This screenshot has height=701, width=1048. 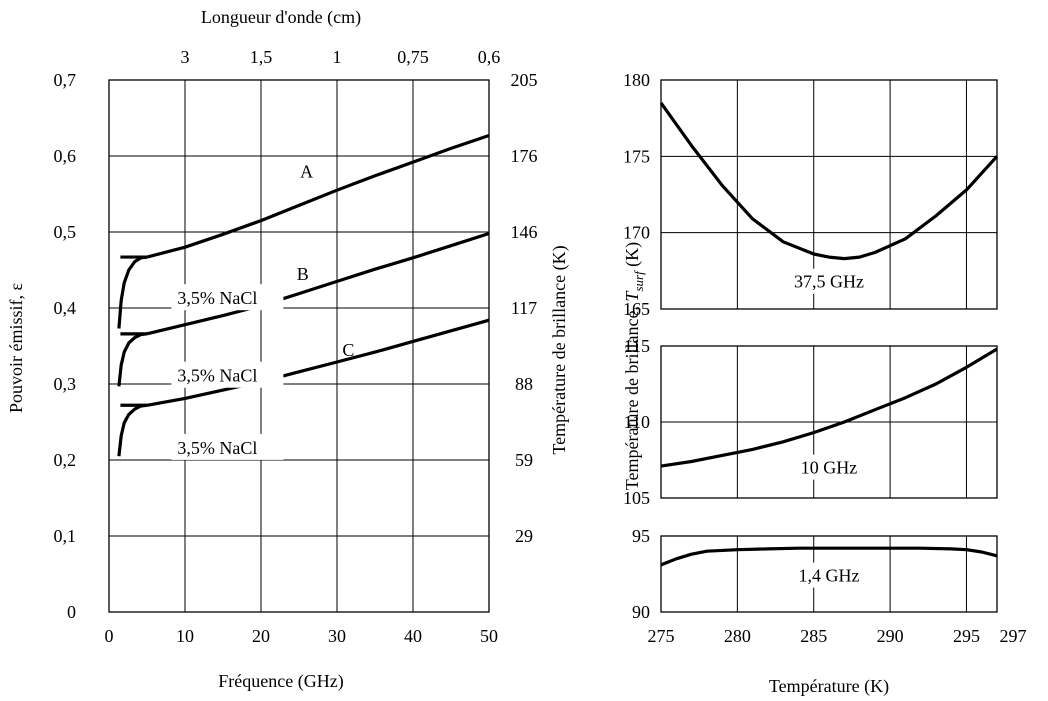 I want to click on left-y-axis-title: Pouvoir émissif, ε, so click(x=16, y=348).